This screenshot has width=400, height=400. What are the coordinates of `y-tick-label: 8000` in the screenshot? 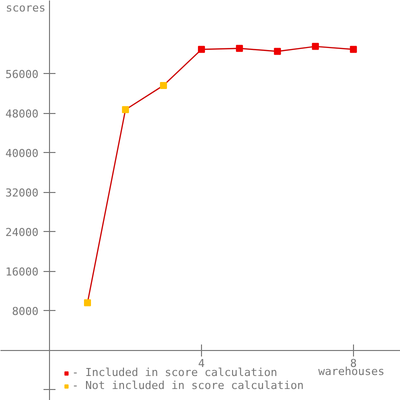 It's located at (25, 311).